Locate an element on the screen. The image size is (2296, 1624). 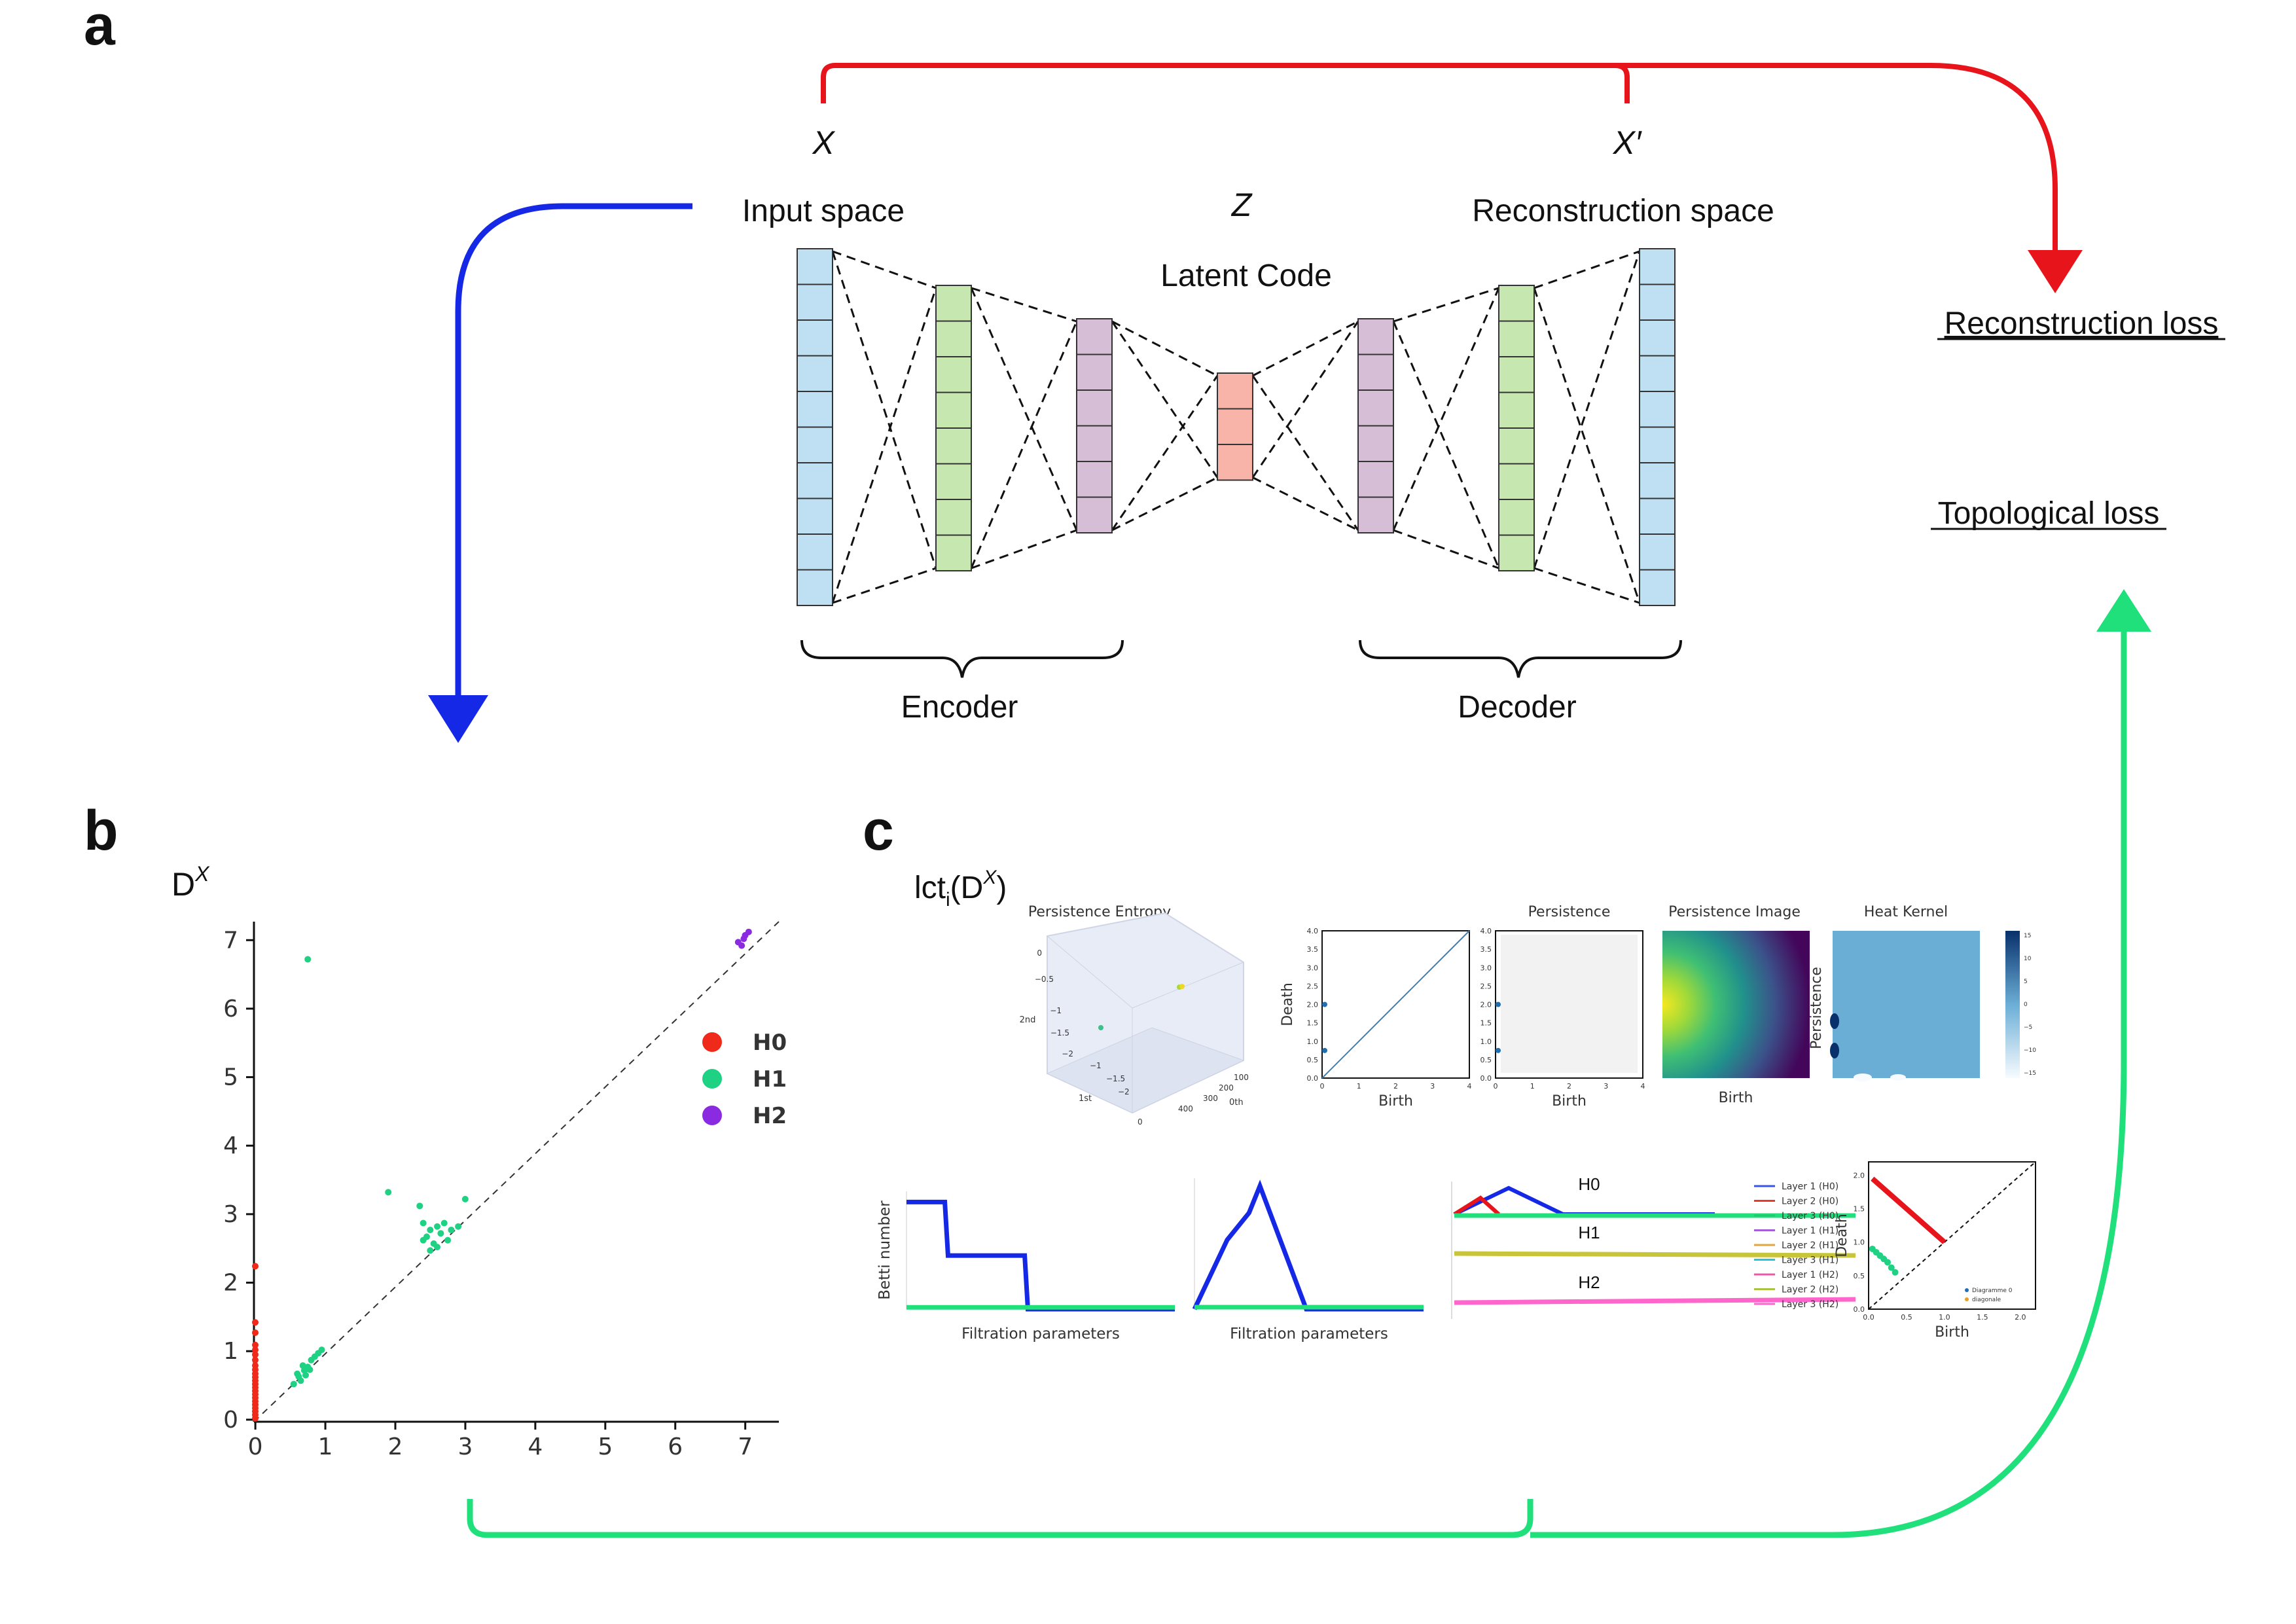
series-h0 is located at coordinates (255, 1342).